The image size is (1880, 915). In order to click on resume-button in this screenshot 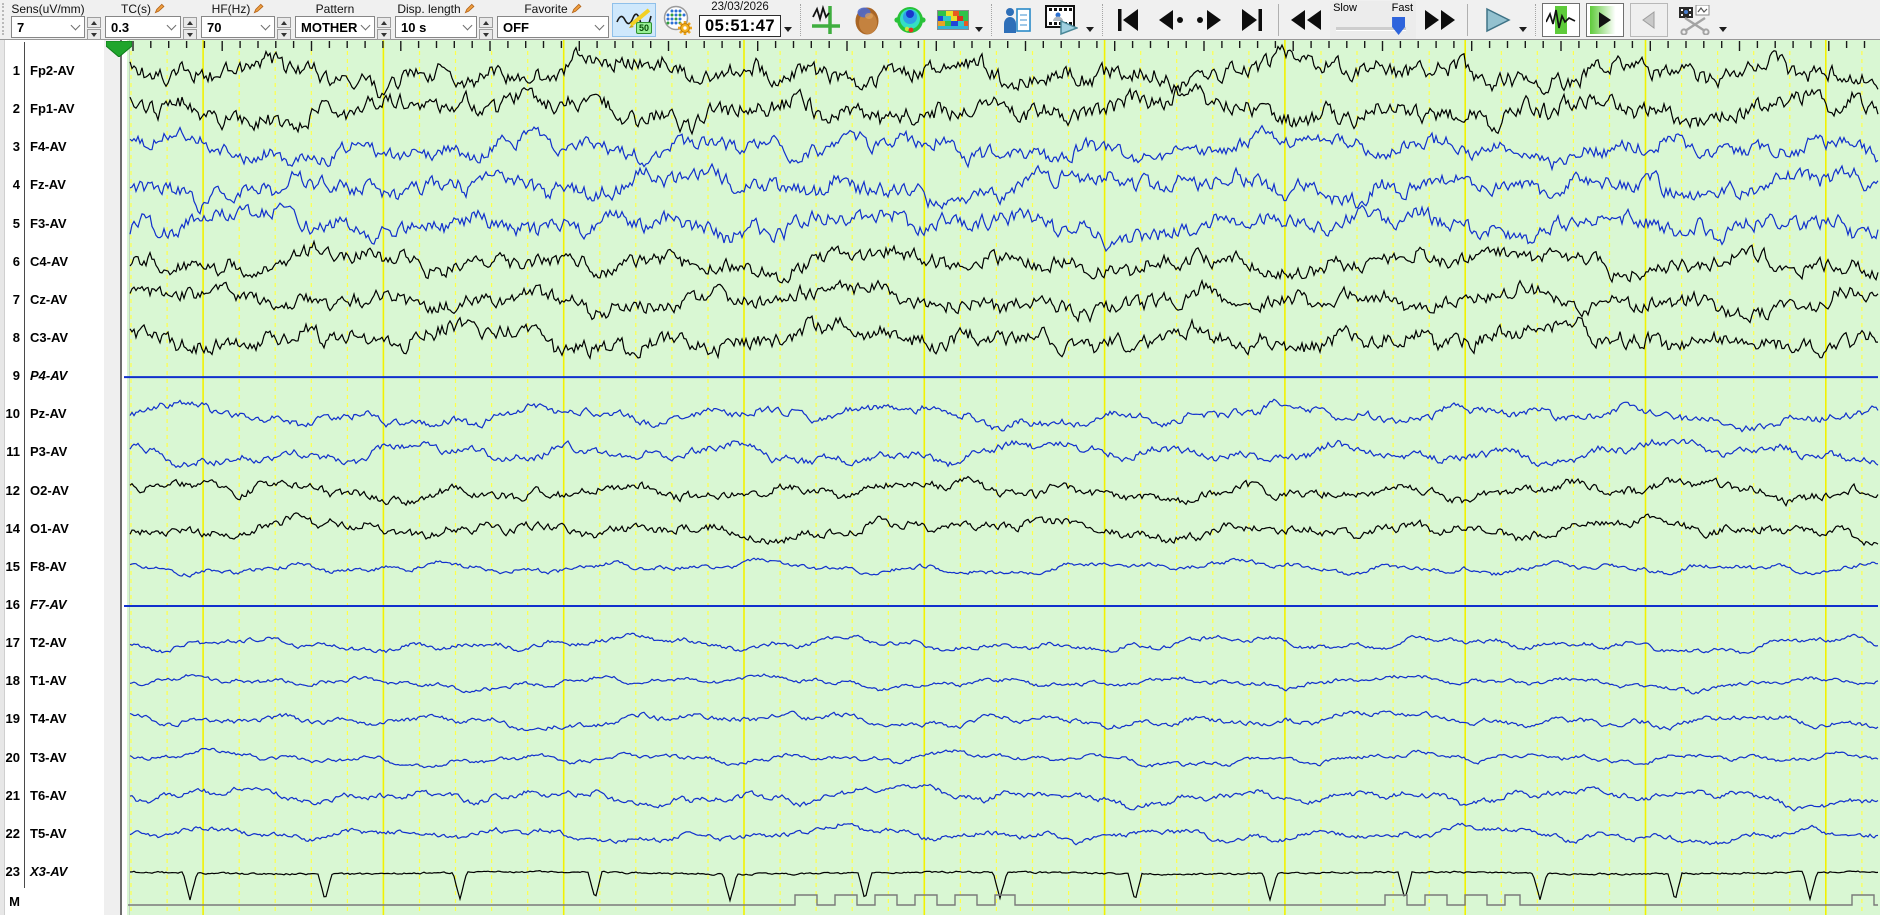, I will do `click(1605, 20)`.